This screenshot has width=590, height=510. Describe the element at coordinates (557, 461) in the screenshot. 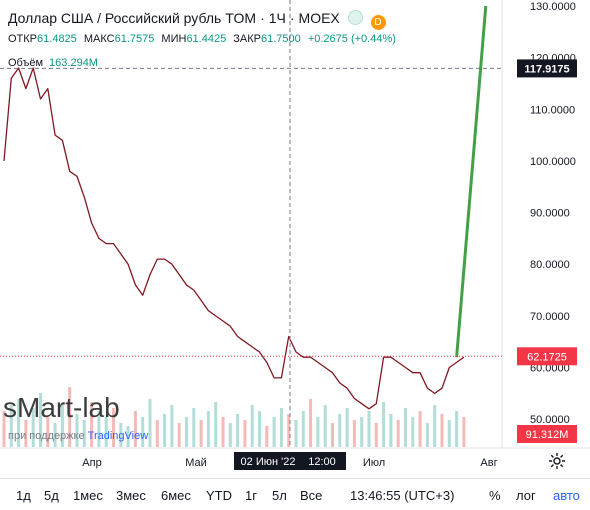

I see `gear-icon` at that location.